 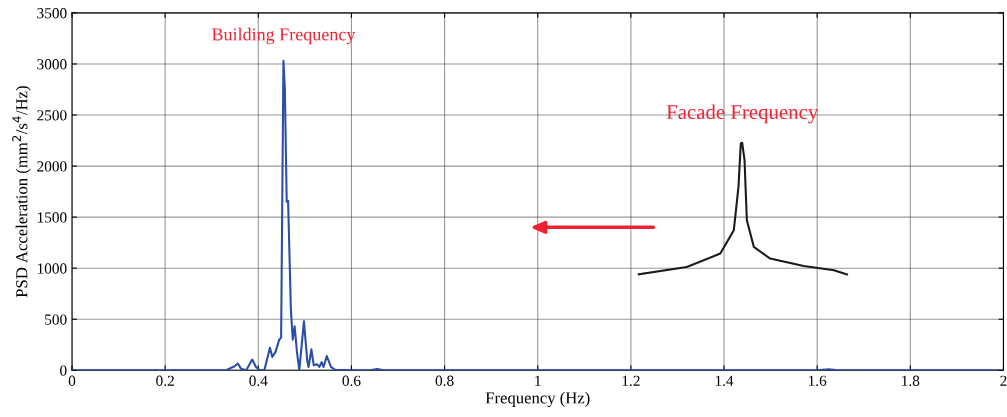 What do you see at coordinates (165, 380) in the screenshot?
I see `x-tick-label: 0.2` at bounding box center [165, 380].